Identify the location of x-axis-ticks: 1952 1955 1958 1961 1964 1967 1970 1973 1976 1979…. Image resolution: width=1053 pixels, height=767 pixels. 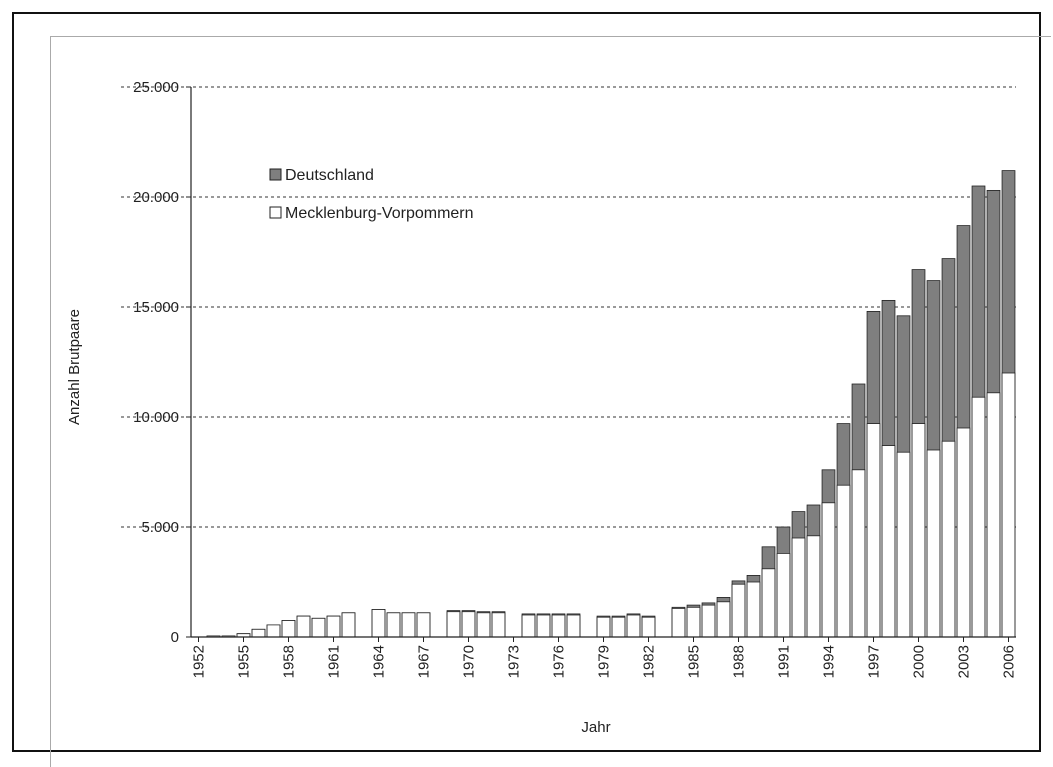
(604, 657).